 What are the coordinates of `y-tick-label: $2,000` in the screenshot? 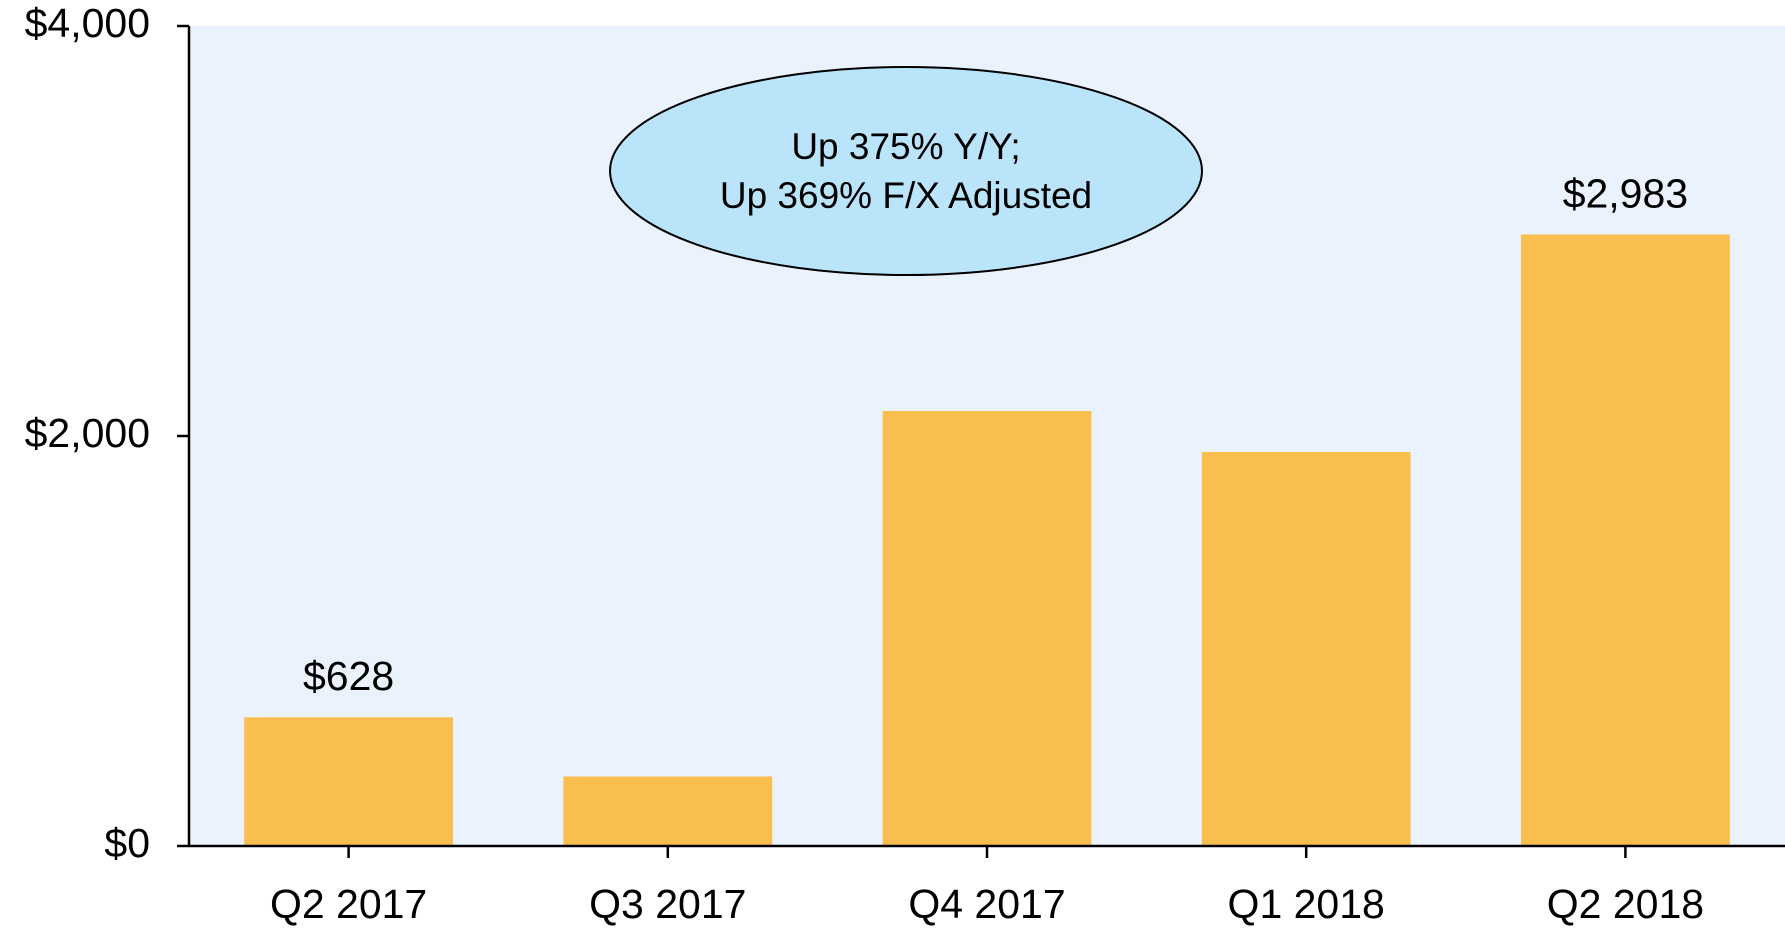 It's located at (87, 433).